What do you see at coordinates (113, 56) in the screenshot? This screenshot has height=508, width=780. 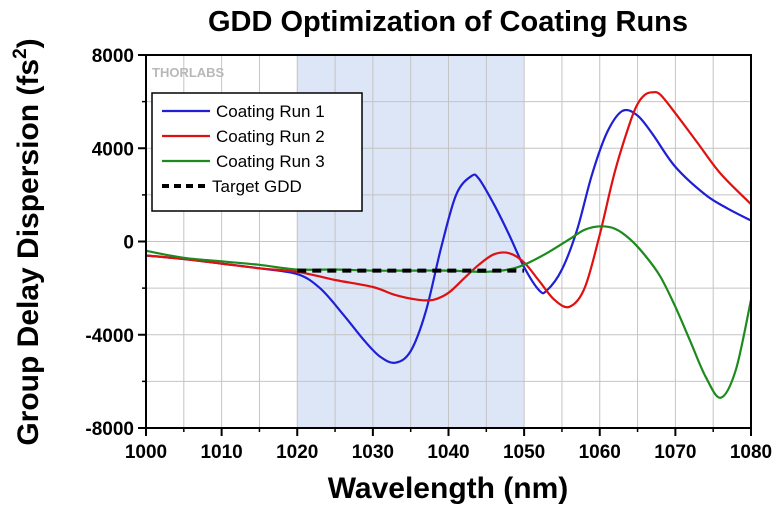 I see `y-tick-label: 8000` at bounding box center [113, 56].